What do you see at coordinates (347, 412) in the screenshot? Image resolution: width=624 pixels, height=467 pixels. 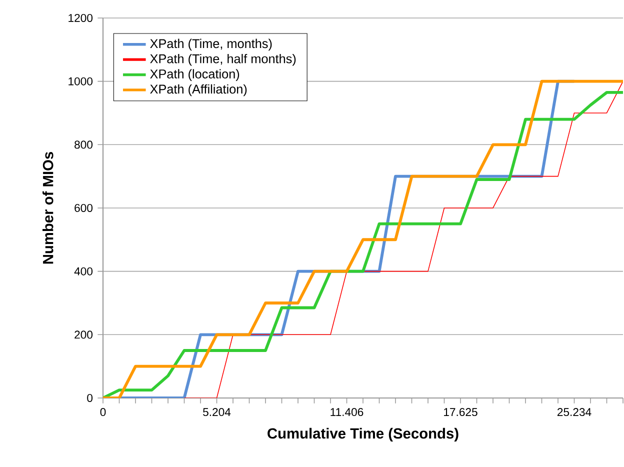 I see `x-tick-label: 11.406` at bounding box center [347, 412].